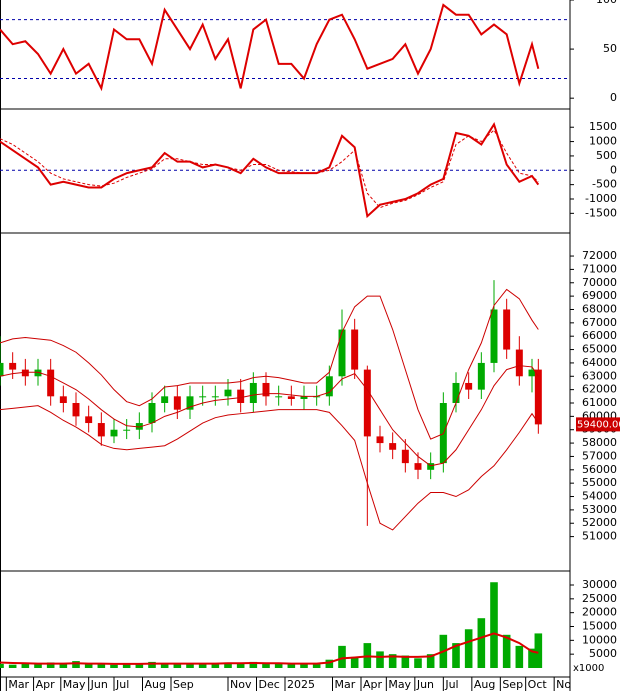 Image resolution: width=620 pixels, height=691 pixels. Describe the element at coordinates (601, 212) in the screenshot. I see `y-tick-label: -1500` at that location.